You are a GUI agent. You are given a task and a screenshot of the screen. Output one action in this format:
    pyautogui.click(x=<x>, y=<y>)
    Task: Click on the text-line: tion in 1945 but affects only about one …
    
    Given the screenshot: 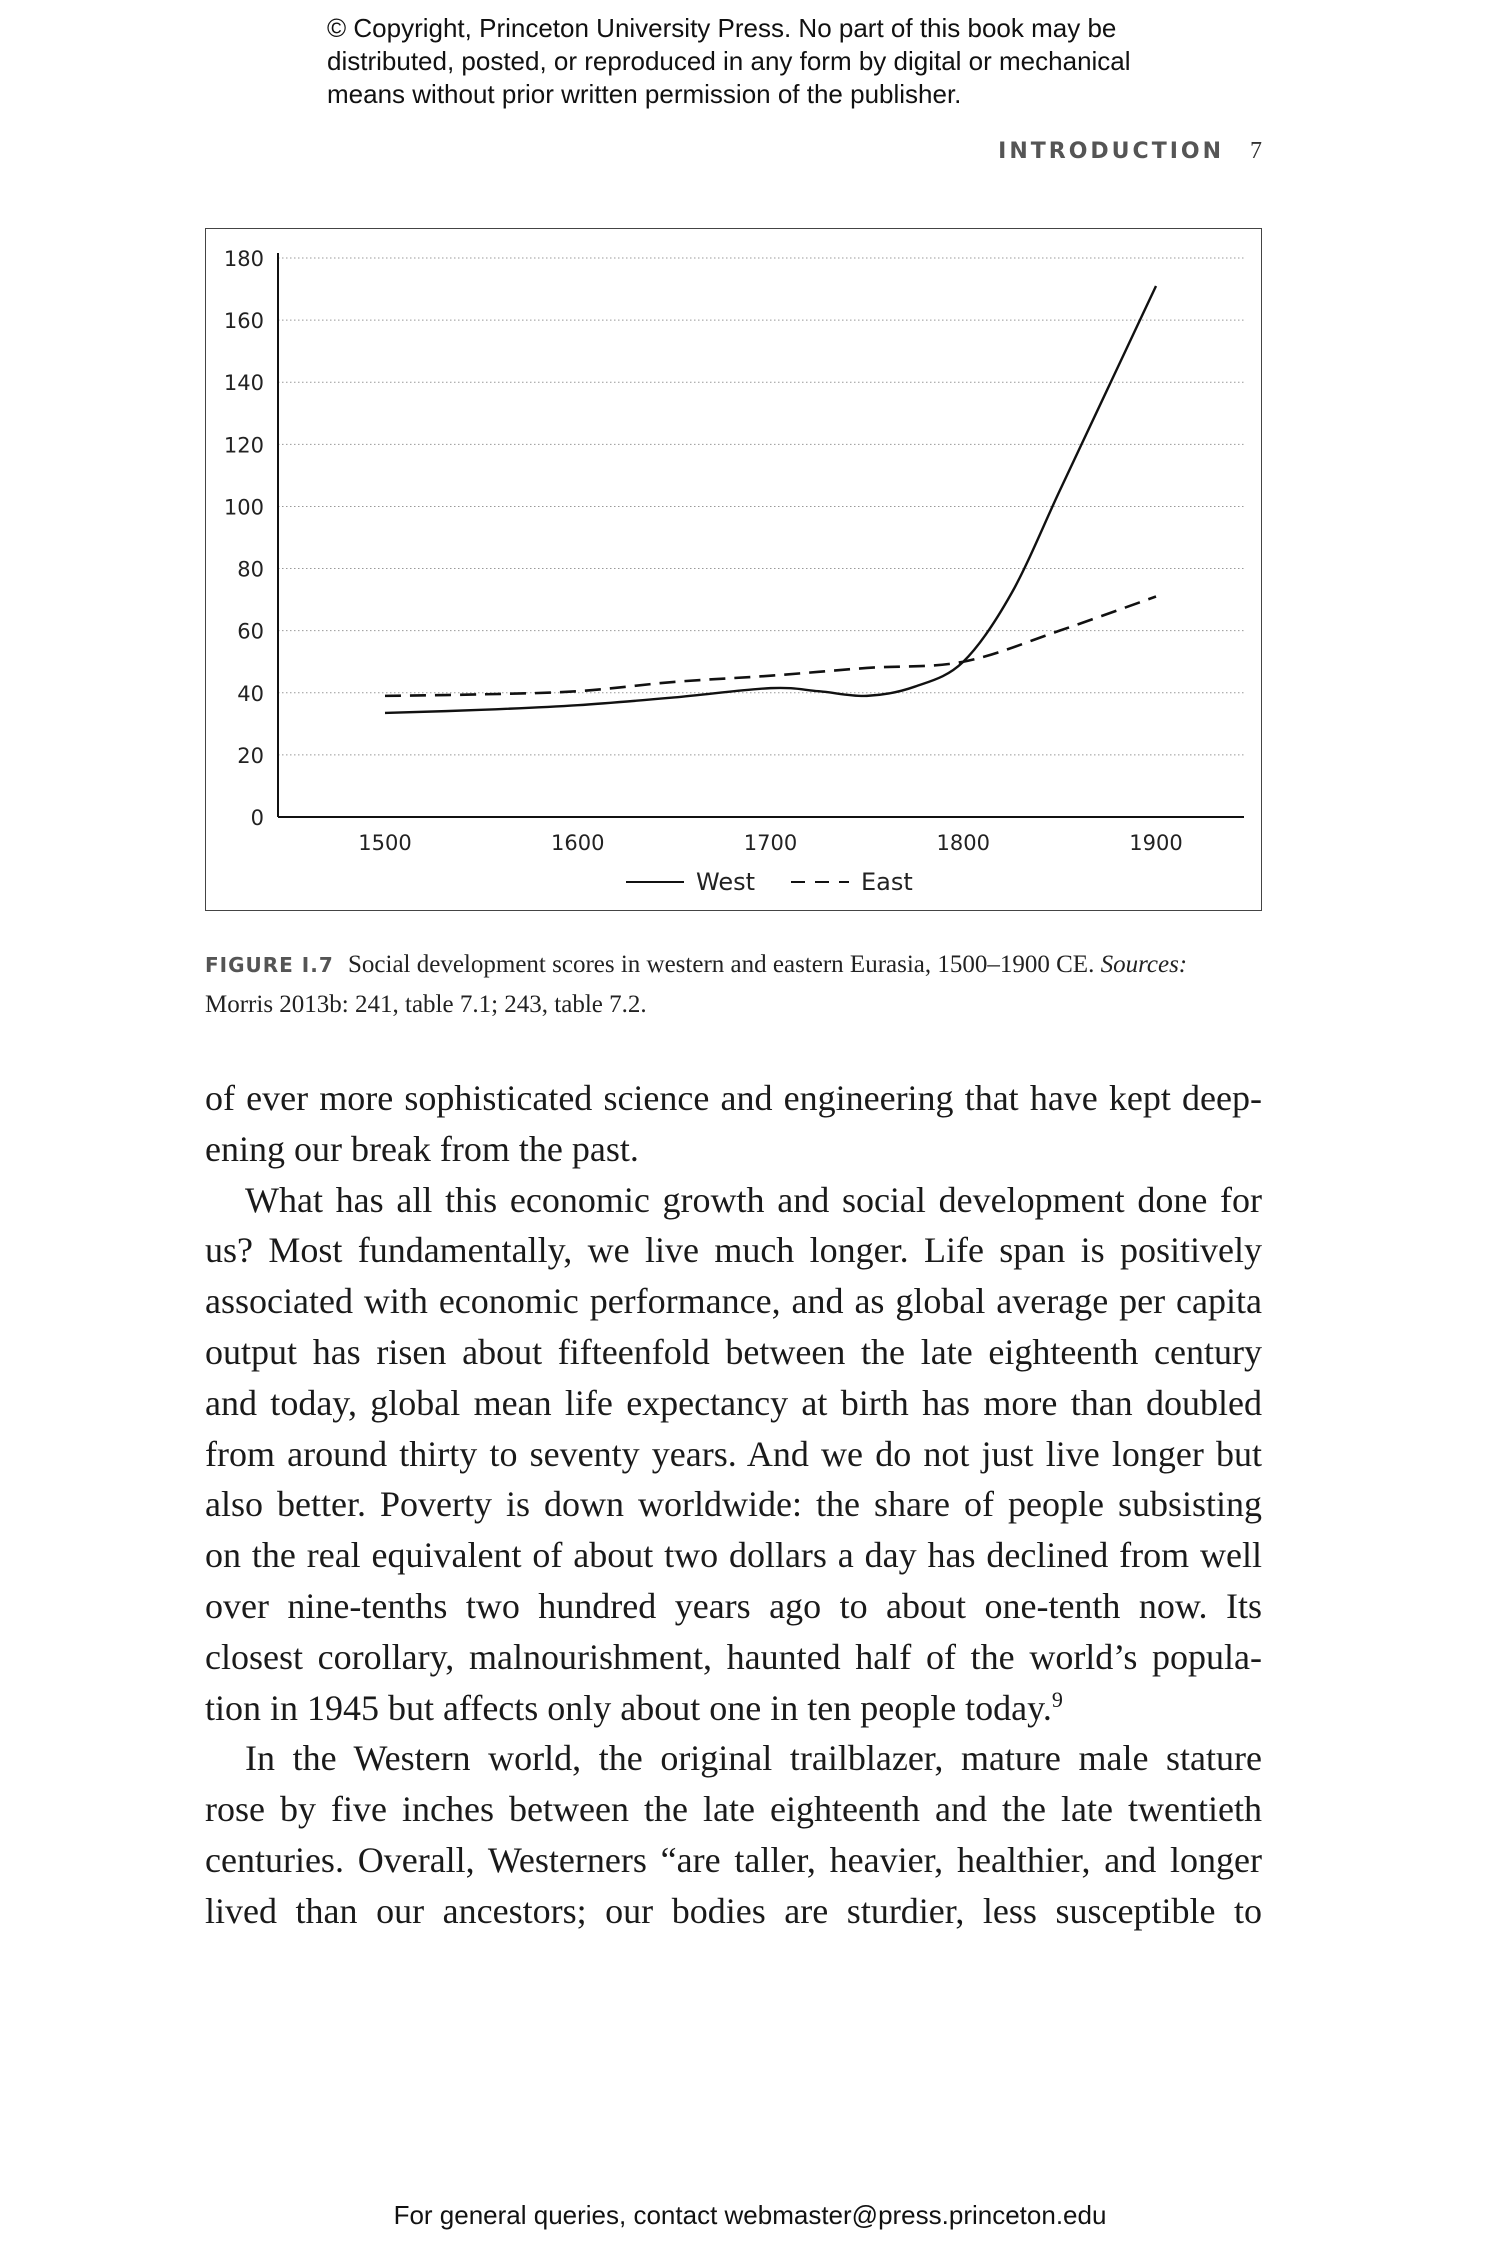 What is the action you would take?
    pyautogui.click(x=733, y=1708)
    